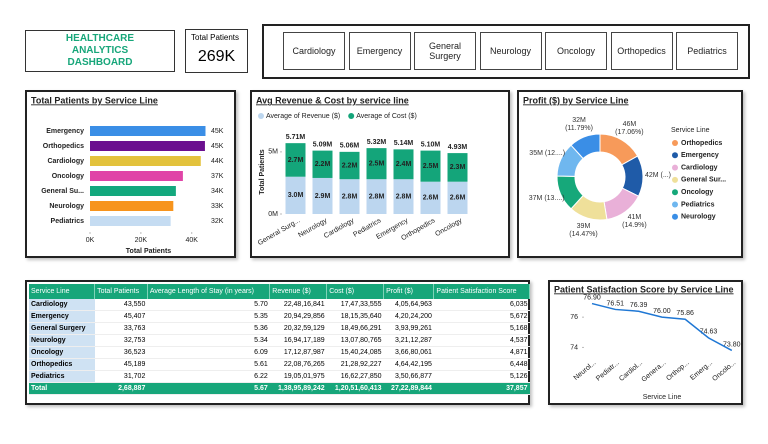 The width and height of the screenshot is (768, 444). I want to click on title-box: HEALTHCARE ANALYTICS DASHBOARD, so click(100, 51).